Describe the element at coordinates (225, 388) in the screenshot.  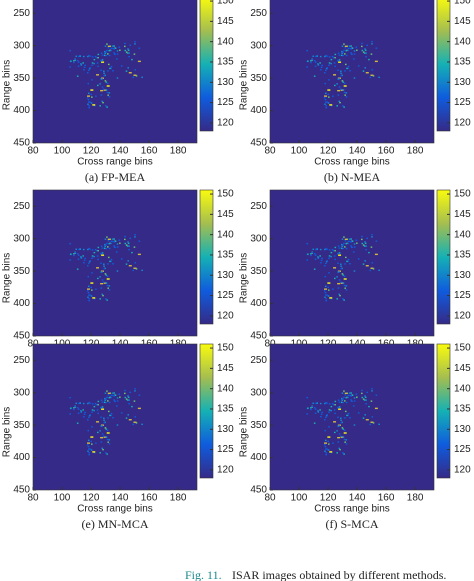
I see `colorbar-tick-label: 140` at that location.